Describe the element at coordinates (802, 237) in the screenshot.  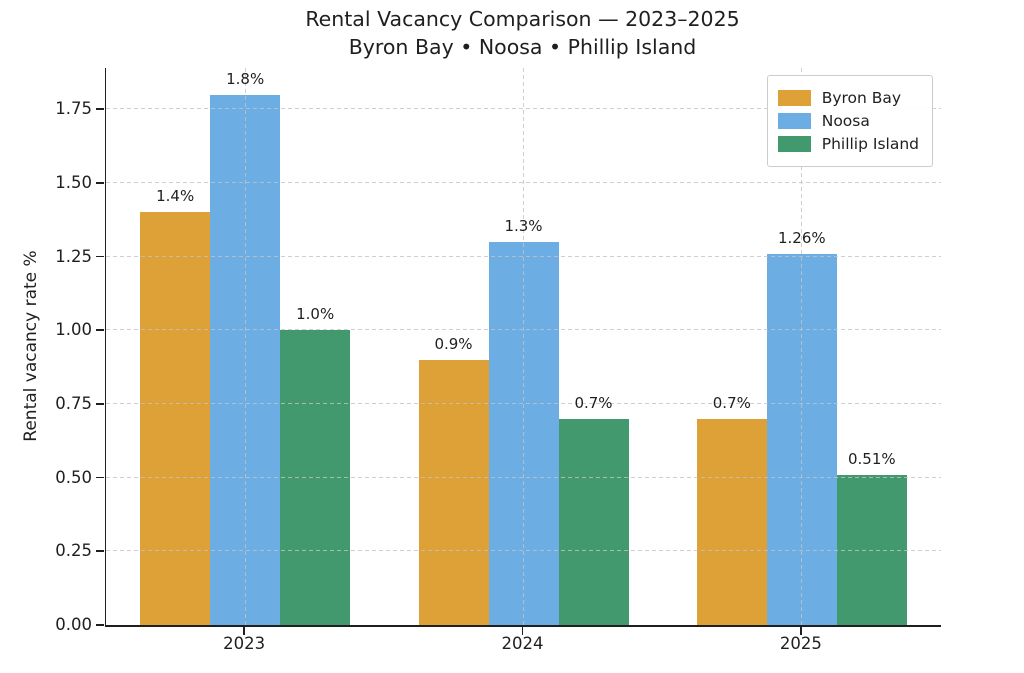
I see `bar-value-label: 1.26%` at that location.